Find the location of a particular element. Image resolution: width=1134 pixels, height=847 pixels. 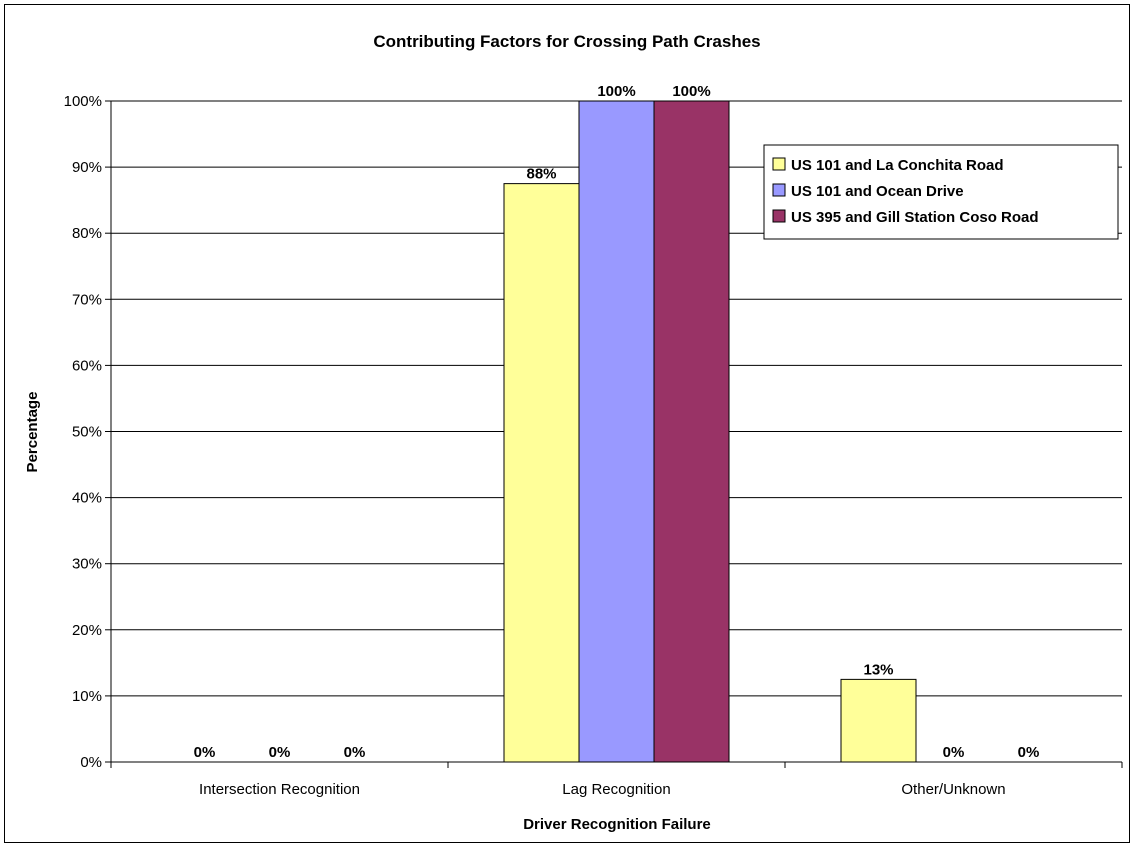

y-tick-label: 100% is located at coordinates (83, 101).